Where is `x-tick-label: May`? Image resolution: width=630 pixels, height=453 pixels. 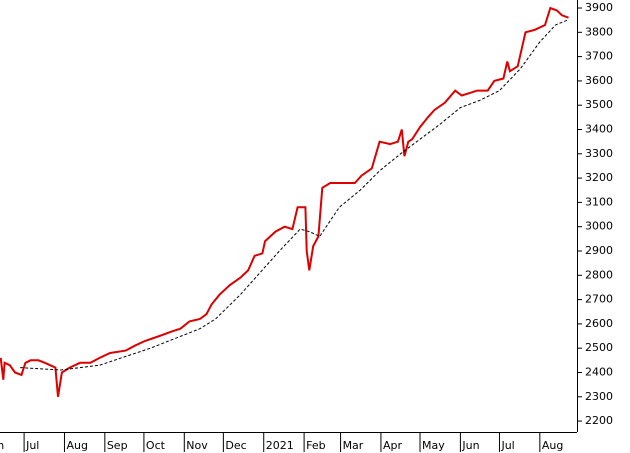
x-tick-label: May is located at coordinates (433, 445).